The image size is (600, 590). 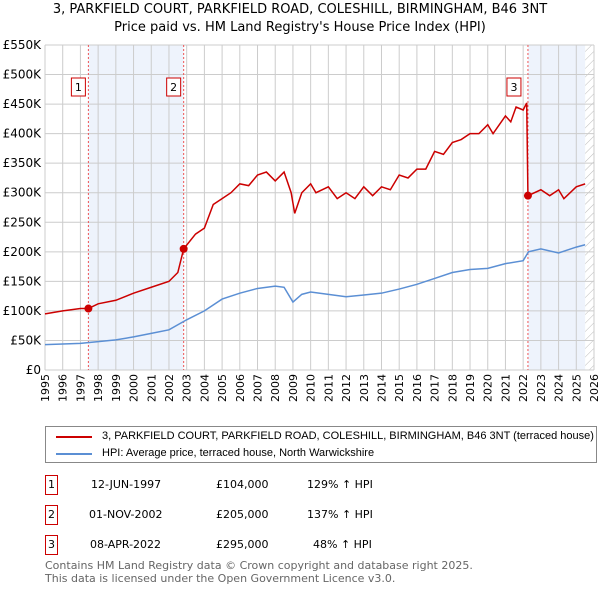 What do you see at coordinates (98, 388) in the screenshot?
I see `x-tick-label: 1998` at bounding box center [98, 388].